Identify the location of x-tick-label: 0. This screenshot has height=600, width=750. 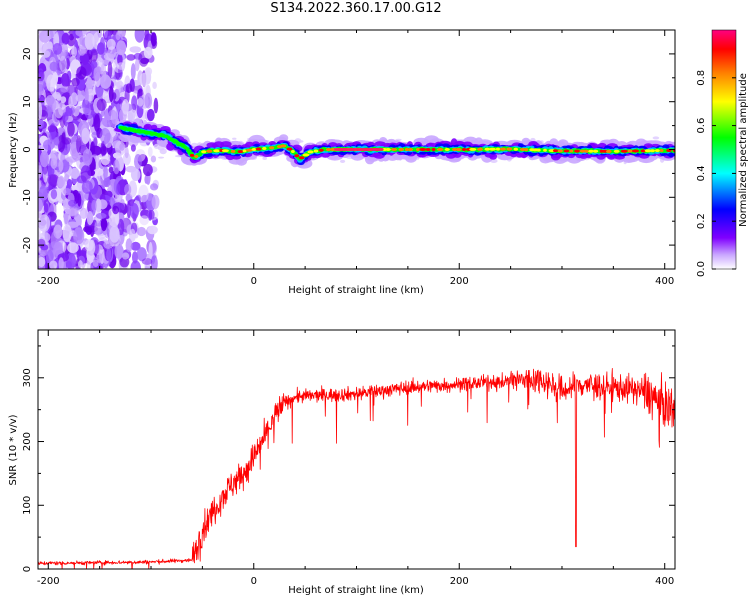
(254, 281).